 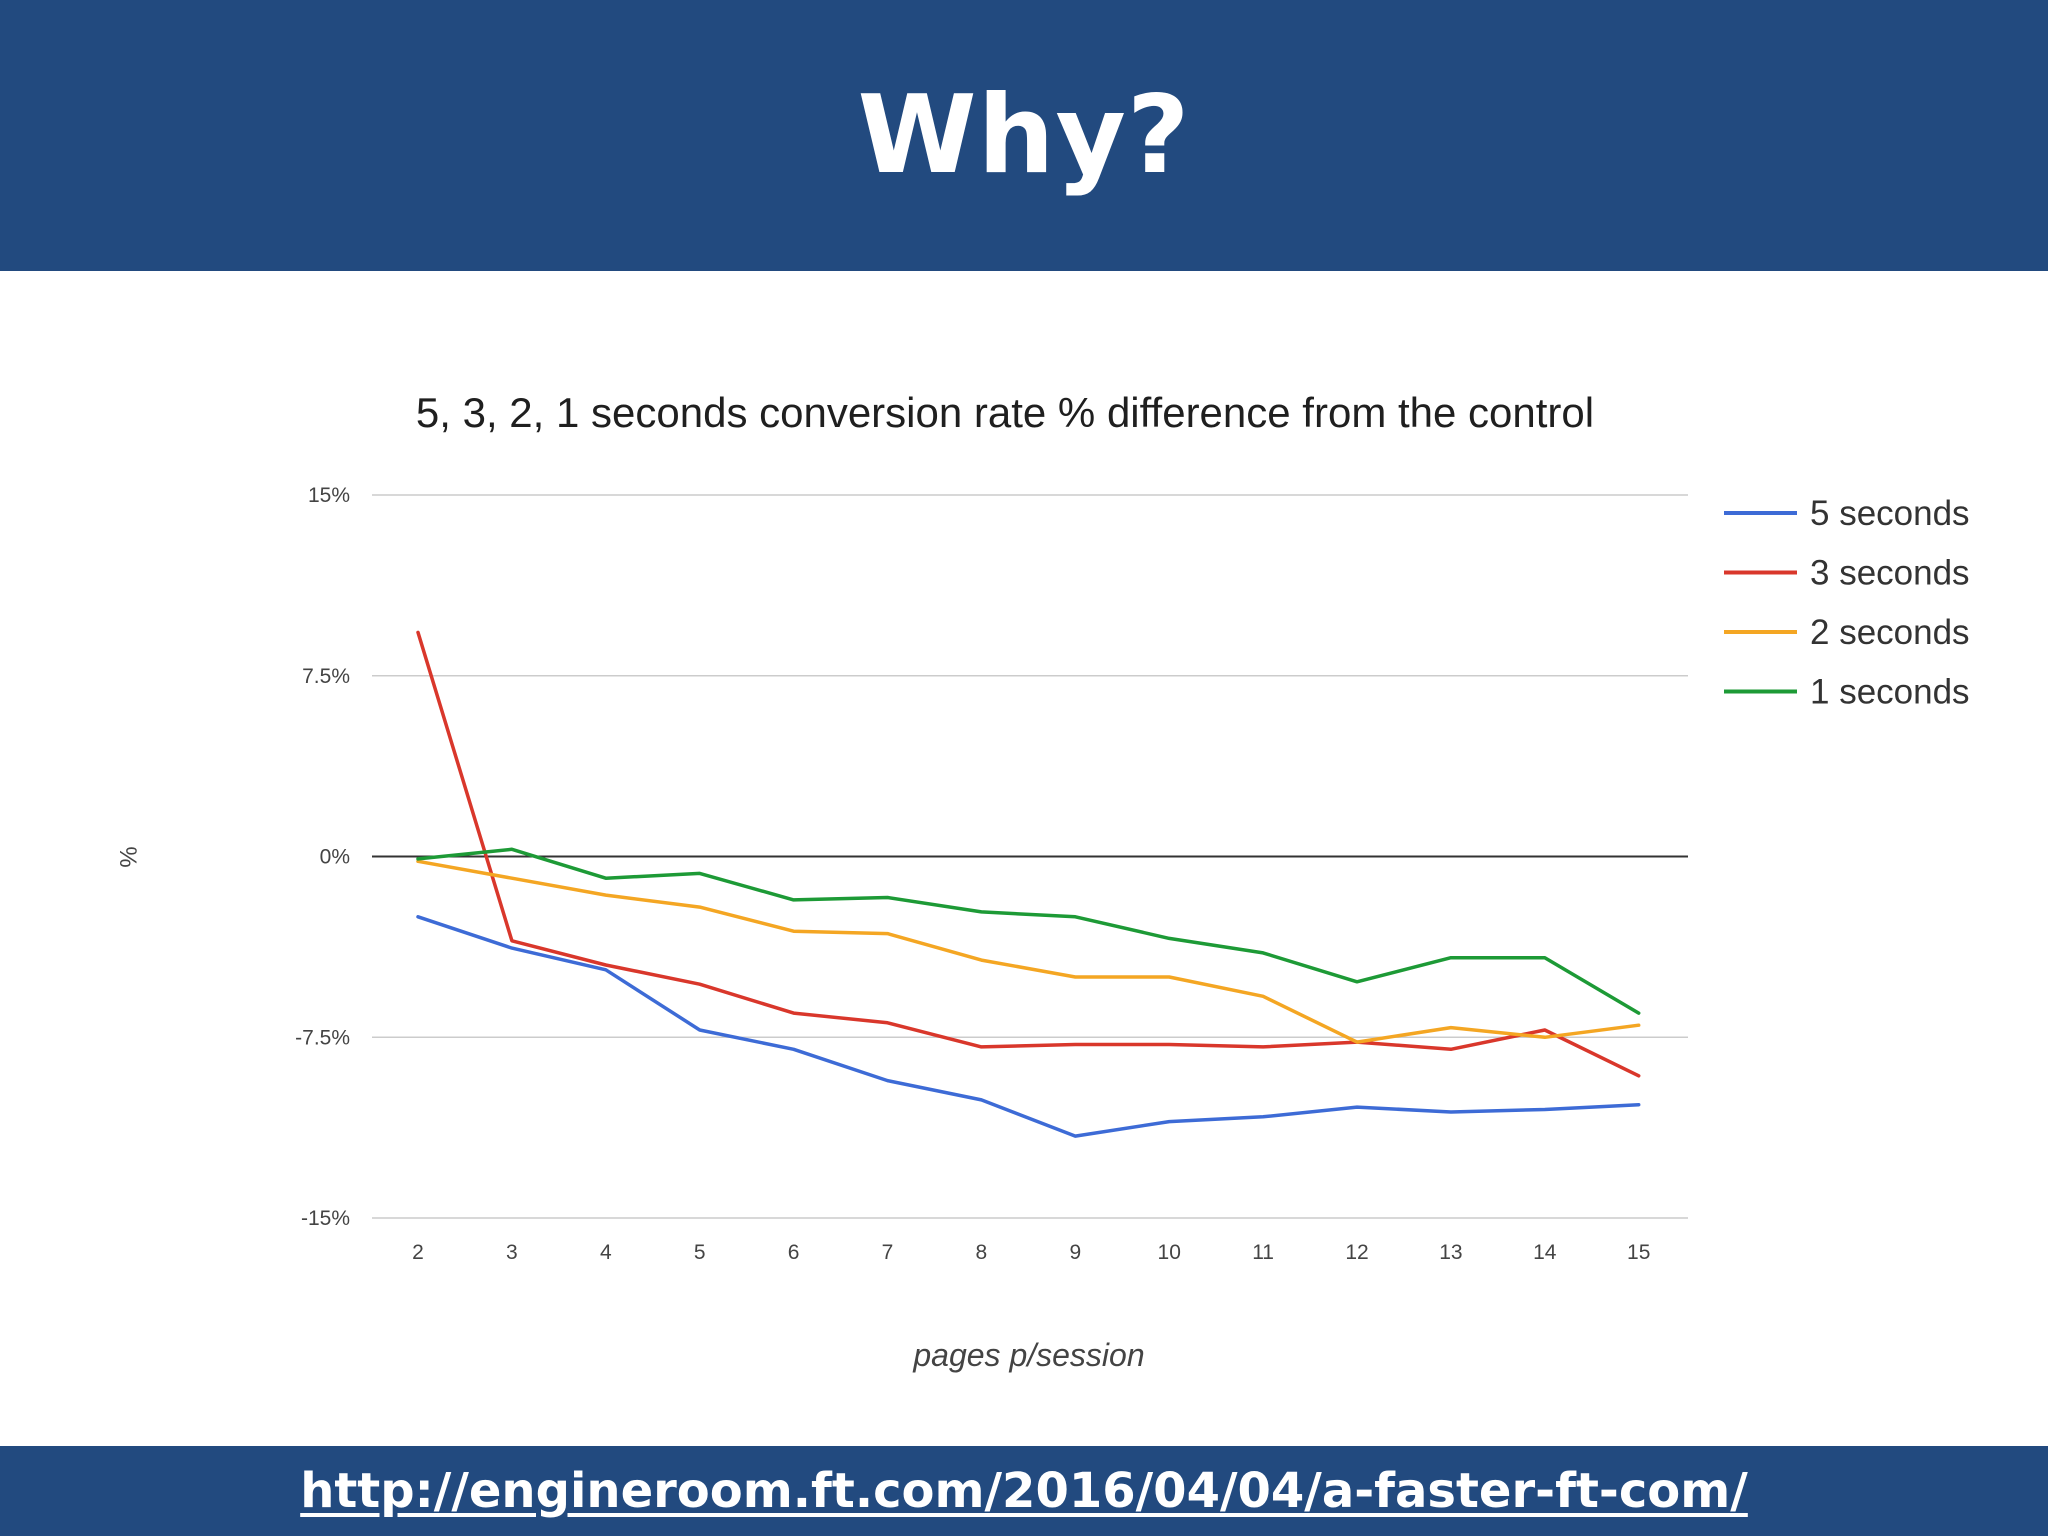 I want to click on legend: 5 seconds 3 seconds 2 seconds 1 seconds, so click(x=1847, y=603).